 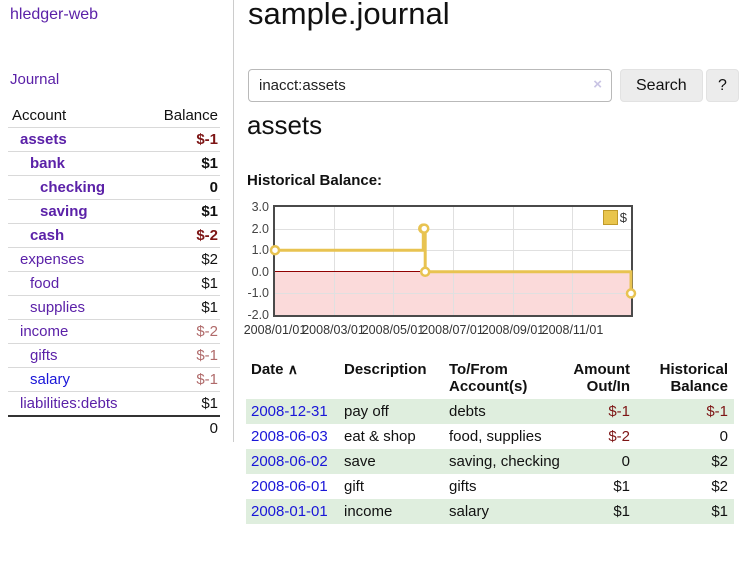 What do you see at coordinates (430, 85) in the screenshot?
I see `search-input` at bounding box center [430, 85].